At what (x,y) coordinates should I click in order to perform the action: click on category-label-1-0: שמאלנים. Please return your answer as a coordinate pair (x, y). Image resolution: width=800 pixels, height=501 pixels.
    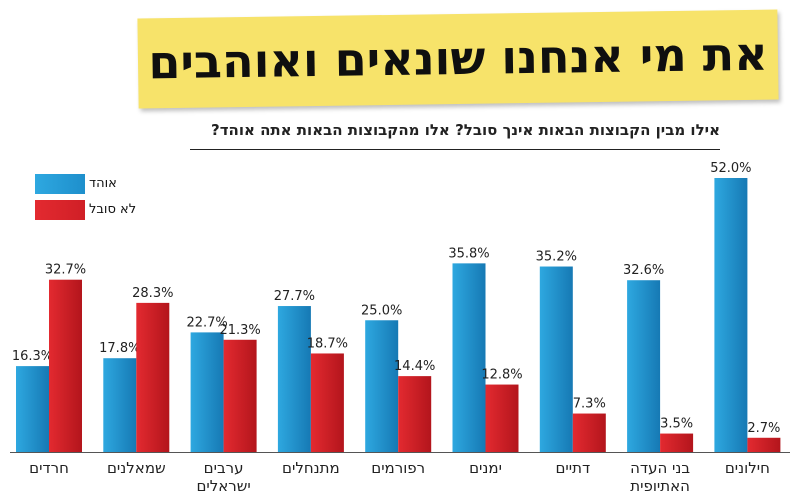
    Looking at the image, I should click on (136, 468).